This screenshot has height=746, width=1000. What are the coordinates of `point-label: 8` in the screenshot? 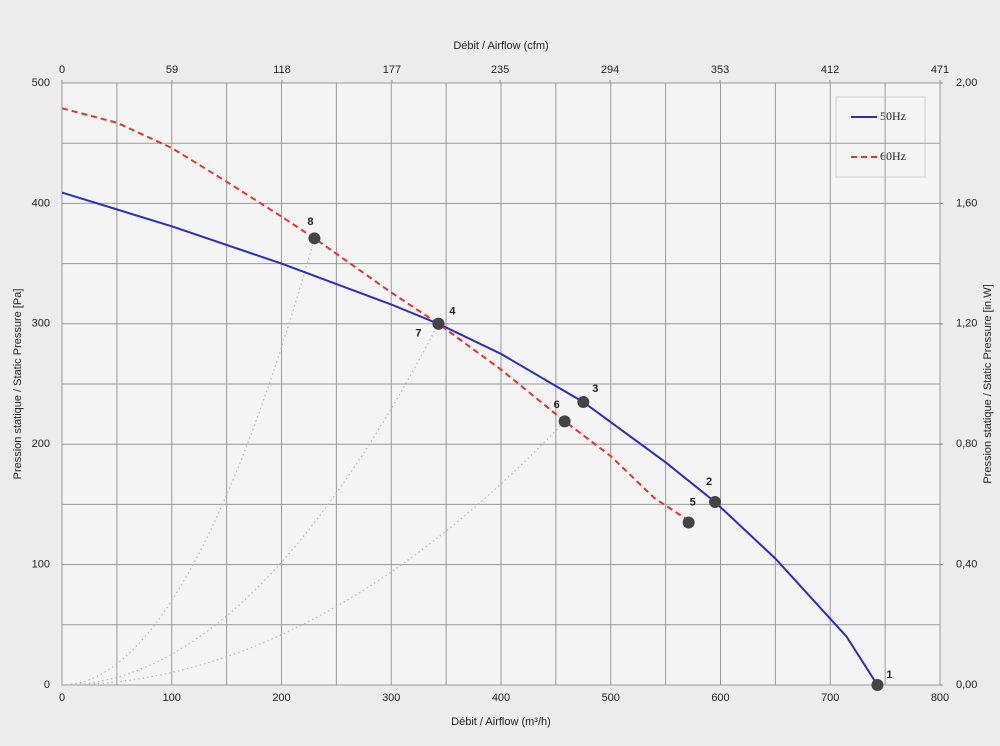 It's located at (310, 222).